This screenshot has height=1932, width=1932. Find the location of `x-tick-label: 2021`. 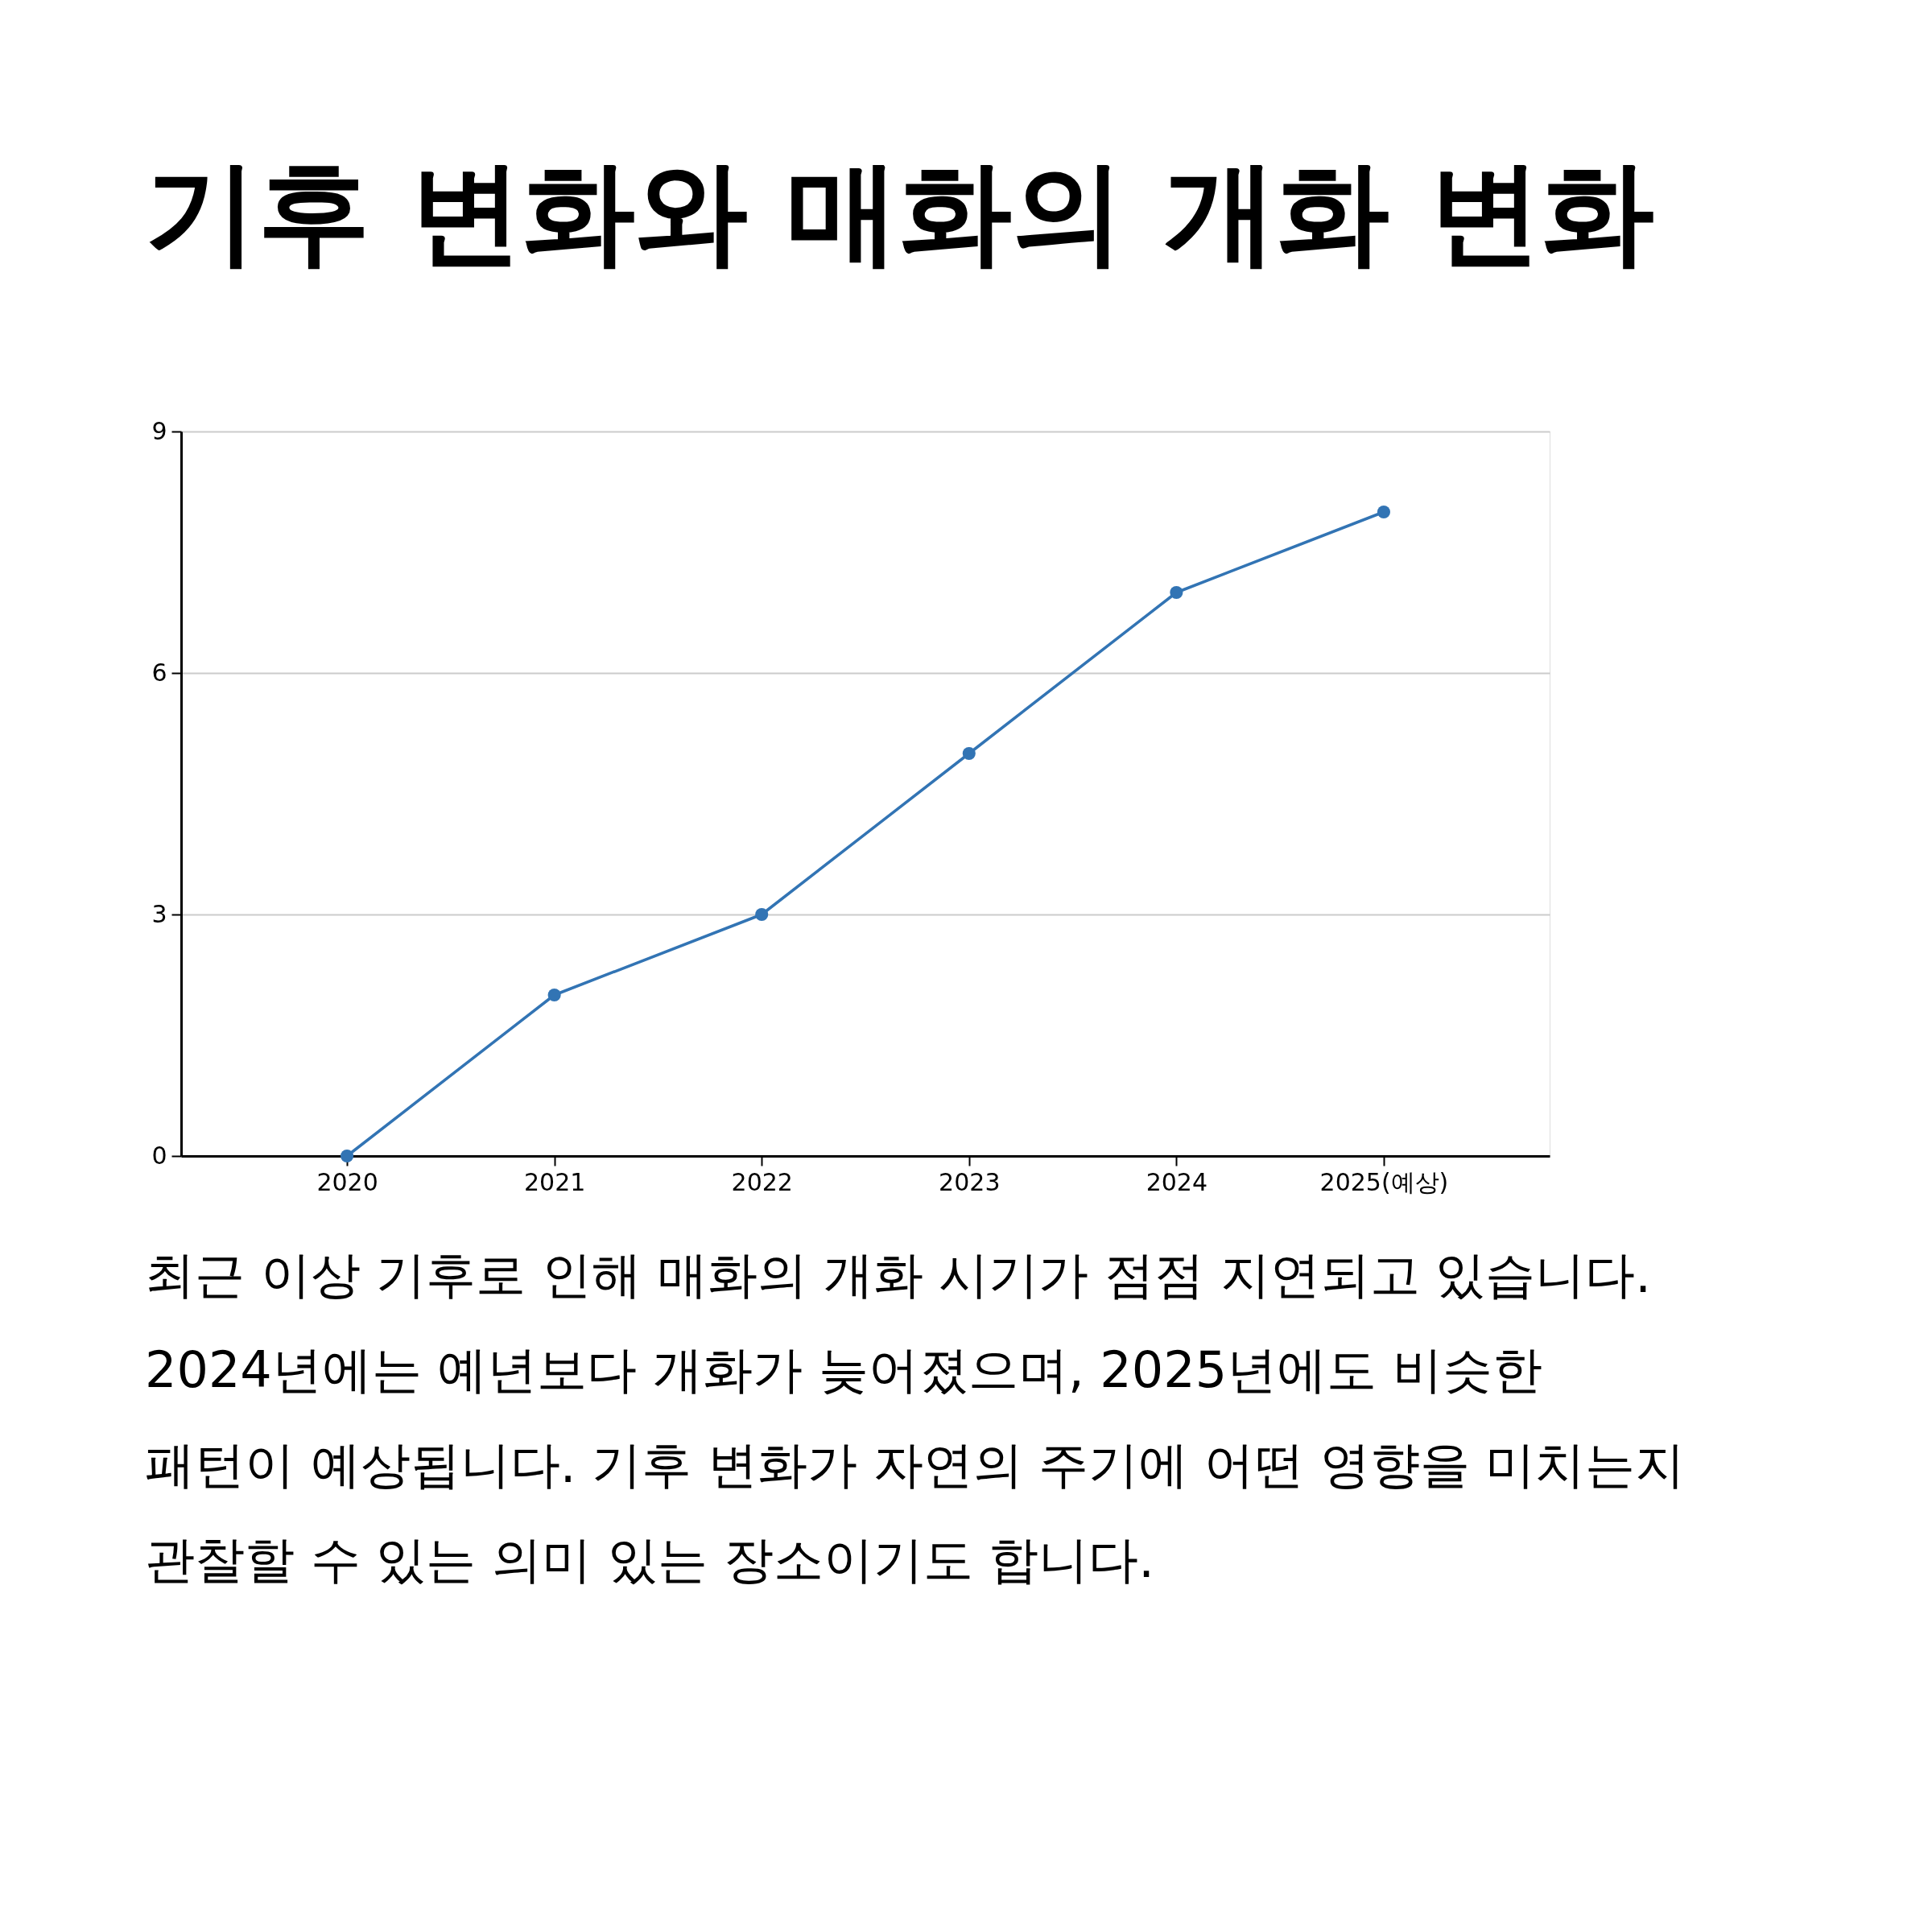

x-tick-label: 2021 is located at coordinates (554, 1181).